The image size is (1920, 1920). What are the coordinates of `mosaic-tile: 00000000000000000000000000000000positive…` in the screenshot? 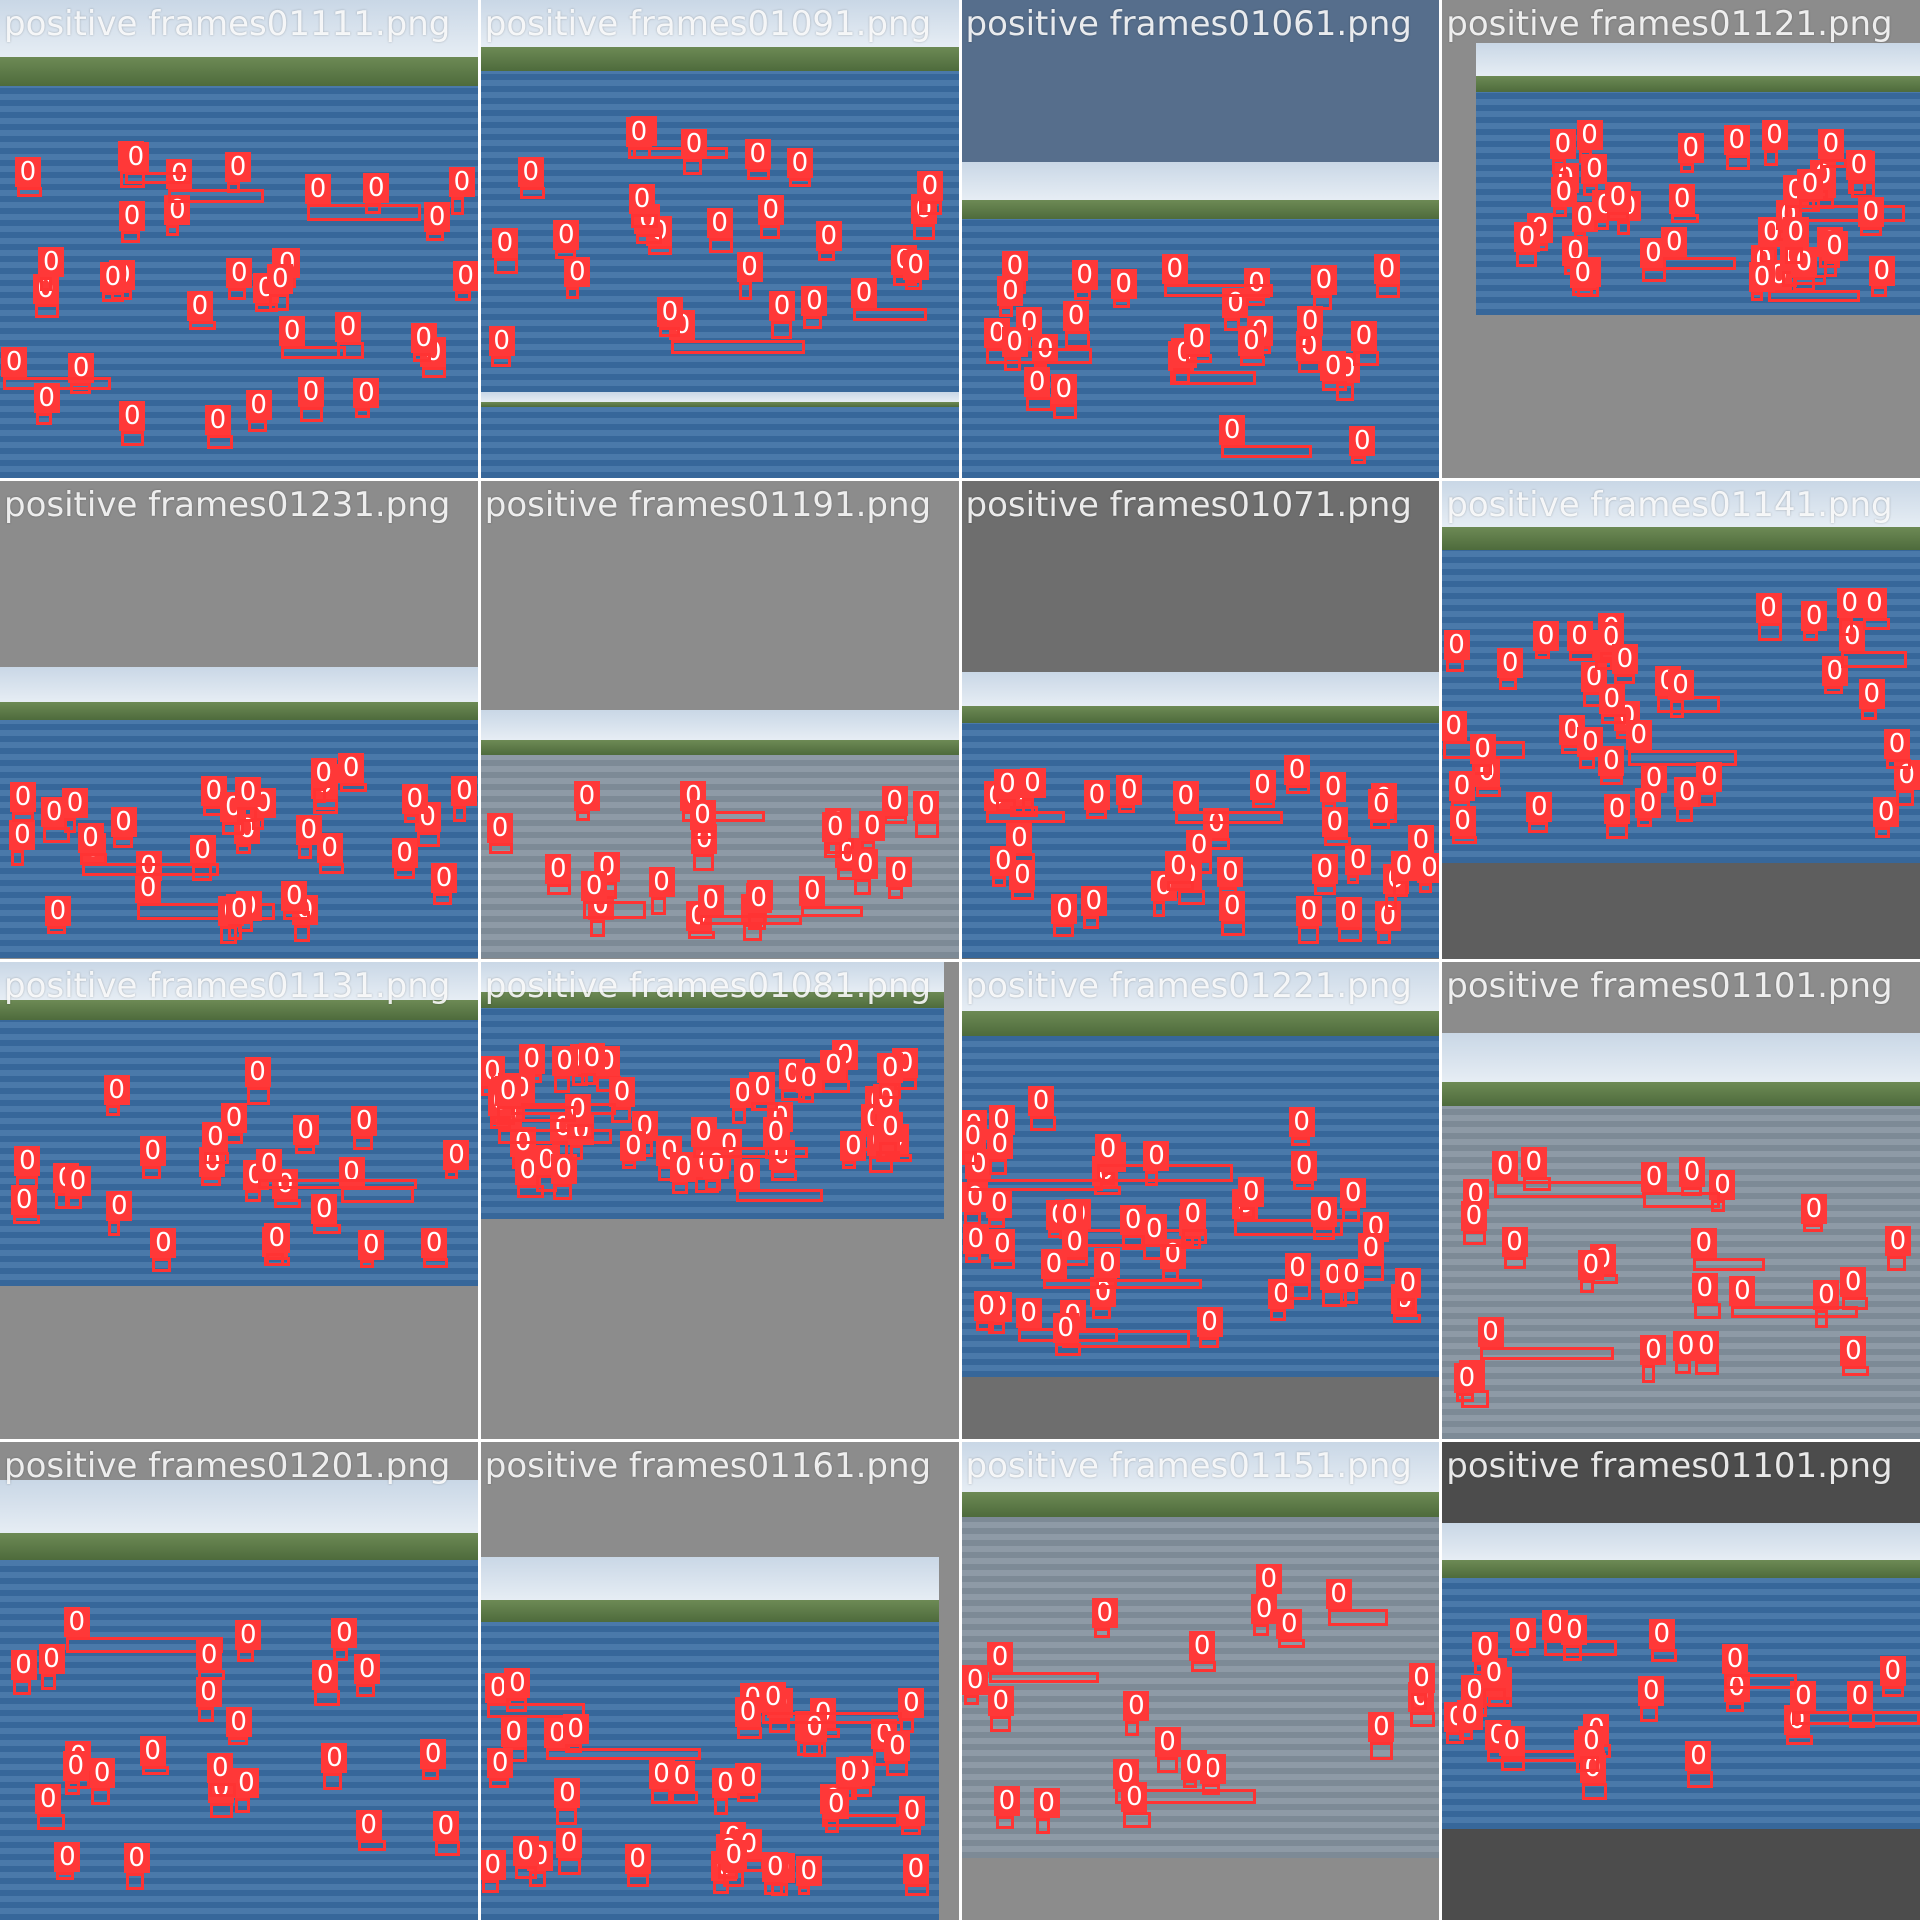 It's located at (239, 719).